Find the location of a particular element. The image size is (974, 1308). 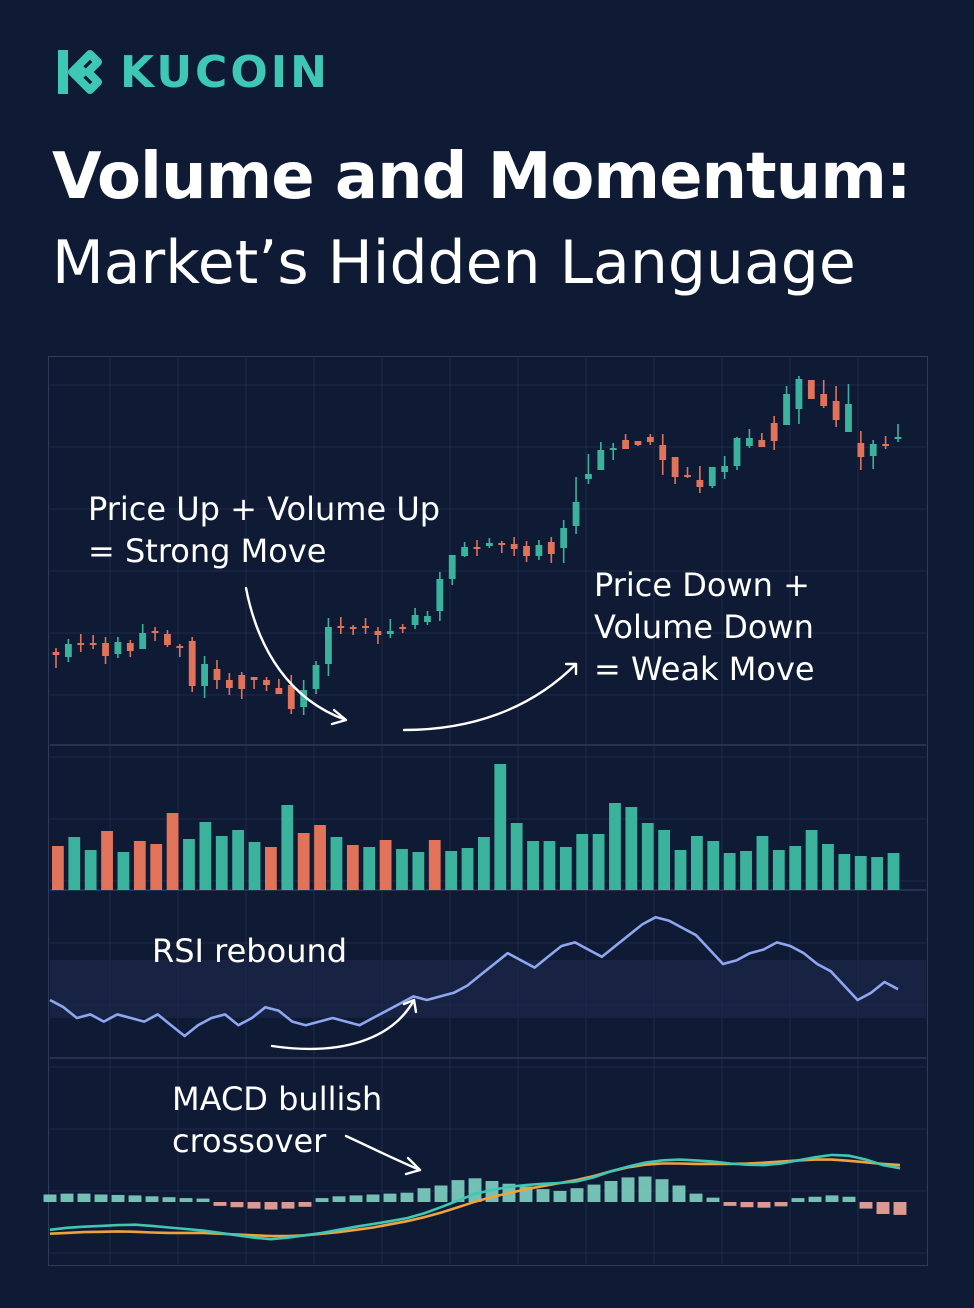

arrow-macd-crossover-head is located at coordinates (413, 1166).